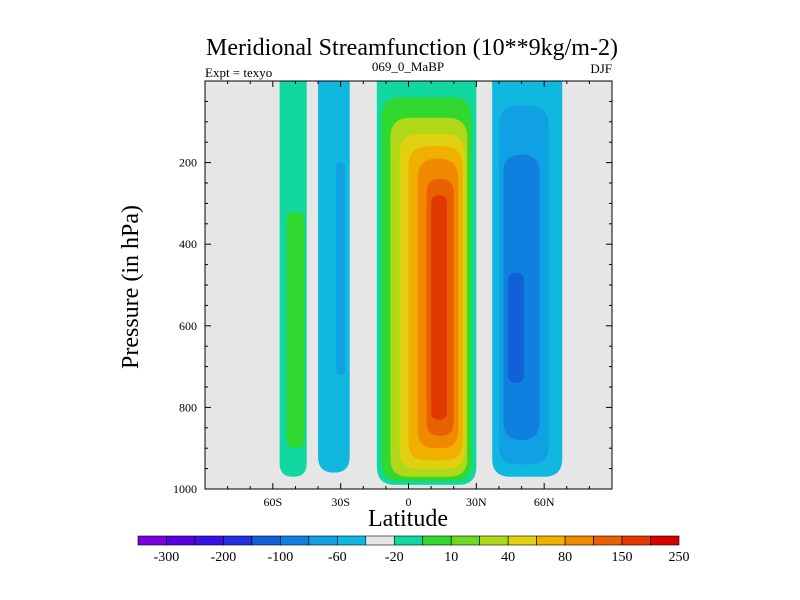  What do you see at coordinates (408, 519) in the screenshot?
I see `x-axis-label: Latitude` at bounding box center [408, 519].